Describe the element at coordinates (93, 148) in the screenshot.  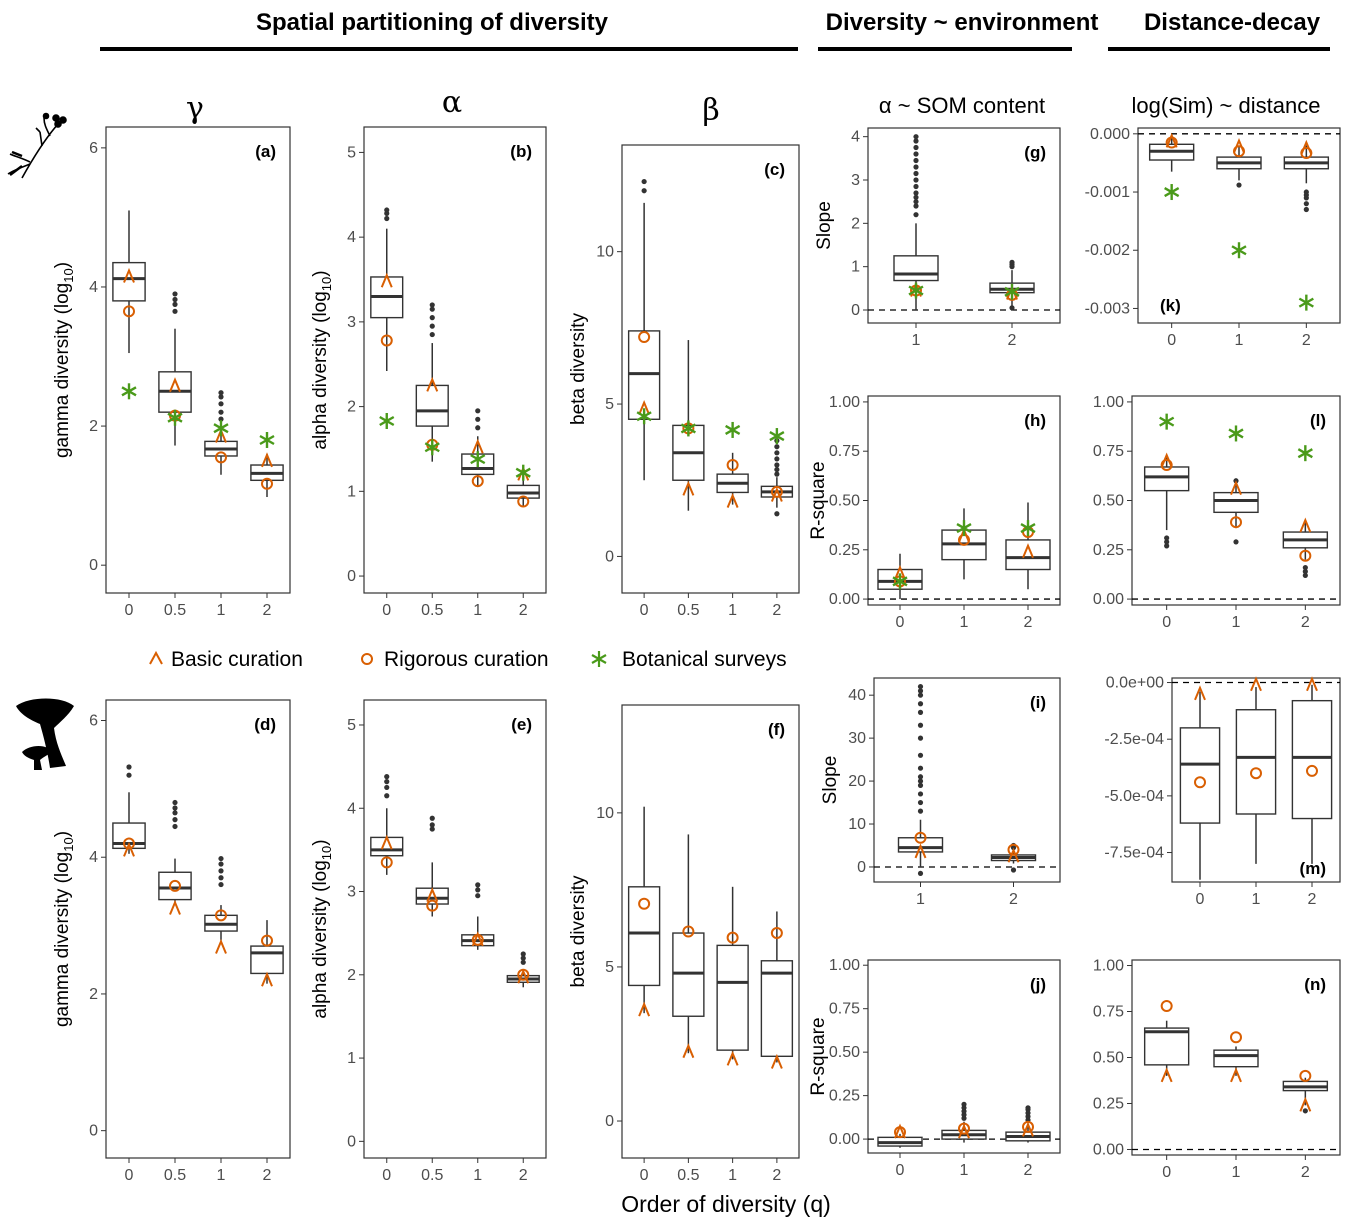
I see `y-tick-label: 6` at that location.